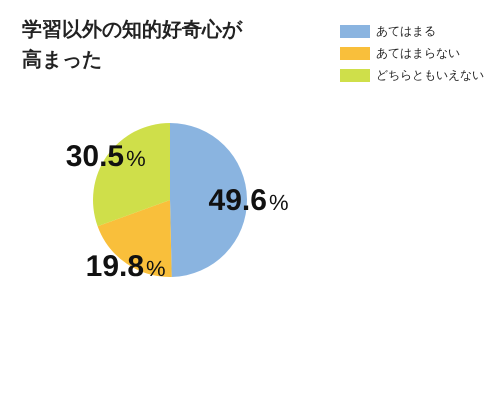 The height and width of the screenshot is (400, 500). I want to click on legend-label: あてはまる, so click(406, 31).